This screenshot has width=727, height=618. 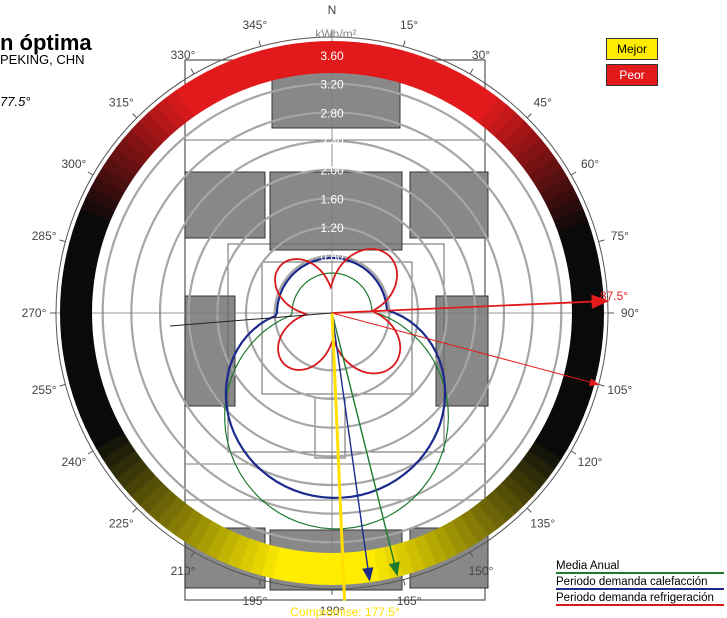 What do you see at coordinates (614, 296) in the screenshot?
I see `cooling-optimum-label: 87.5°` at bounding box center [614, 296].